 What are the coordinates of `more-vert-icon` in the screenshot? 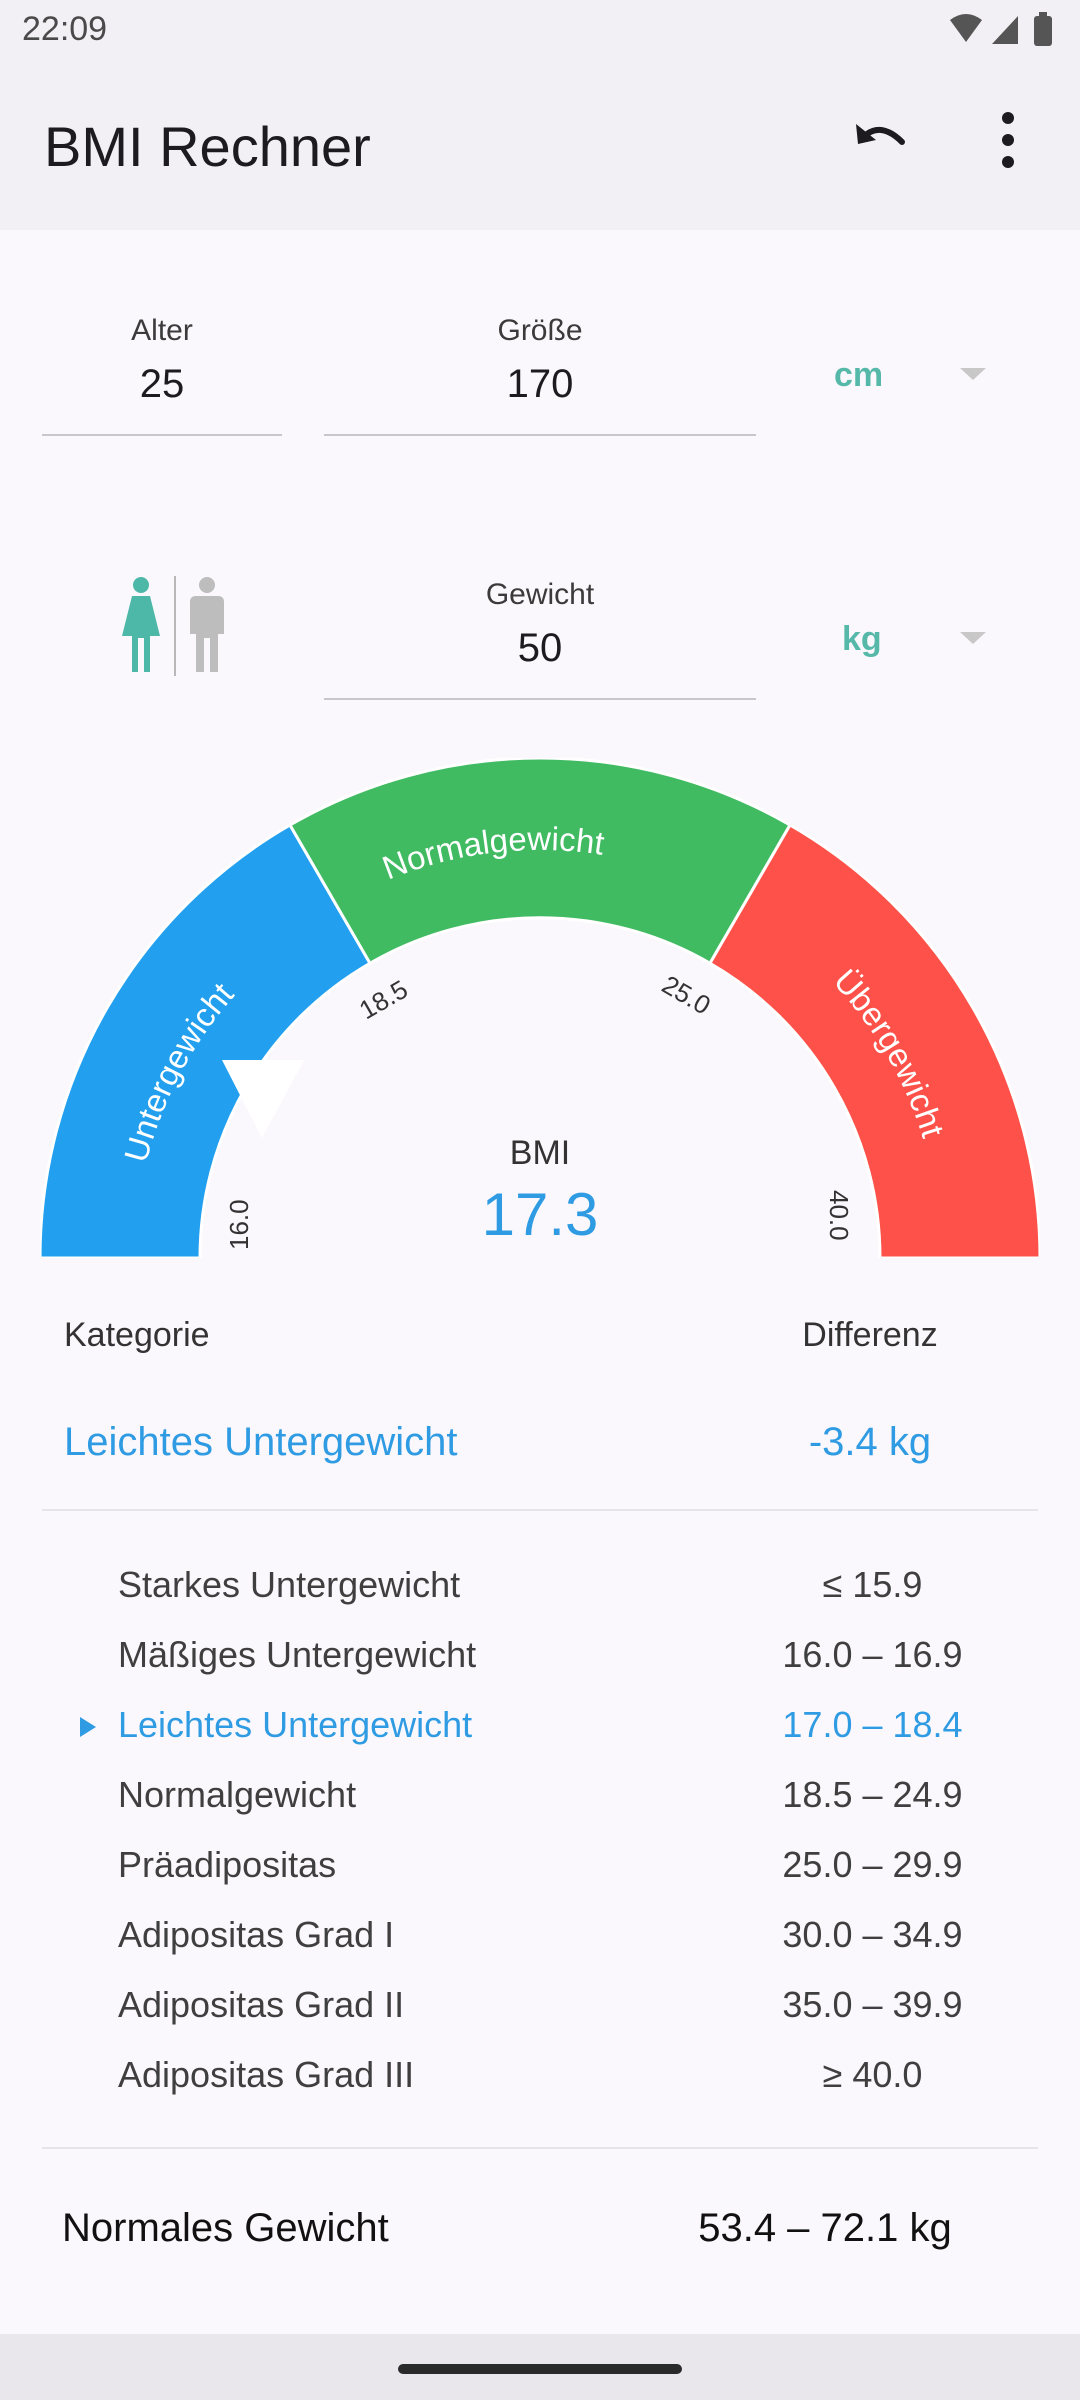 It's located at (1008, 140).